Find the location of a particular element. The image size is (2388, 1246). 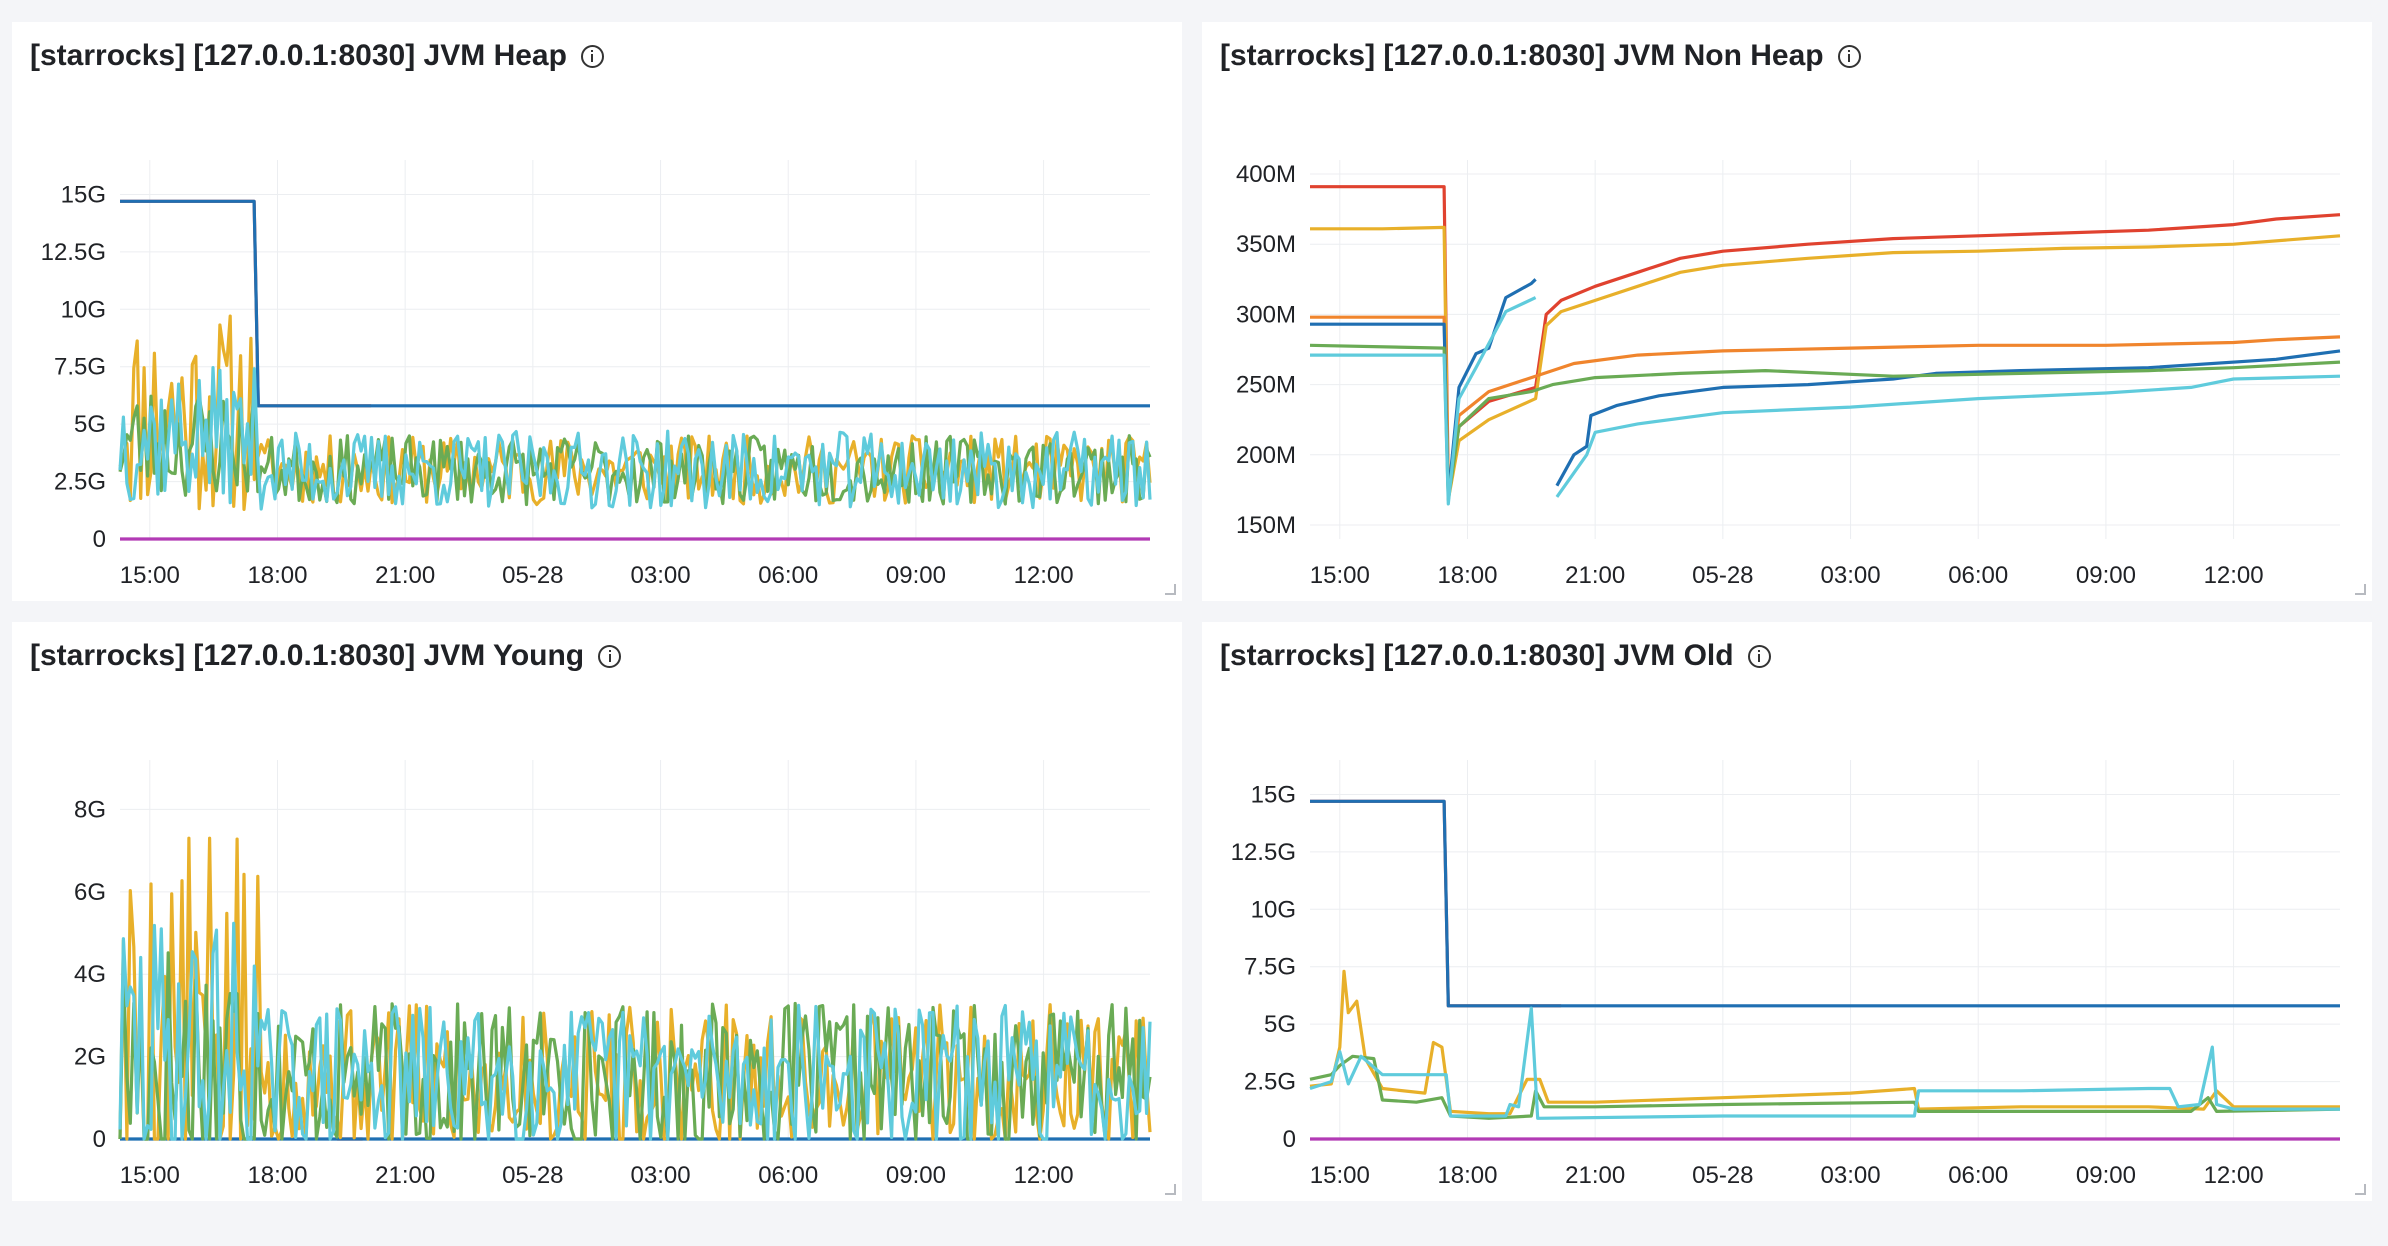

y-tick-label: 150M is located at coordinates (1266, 525).